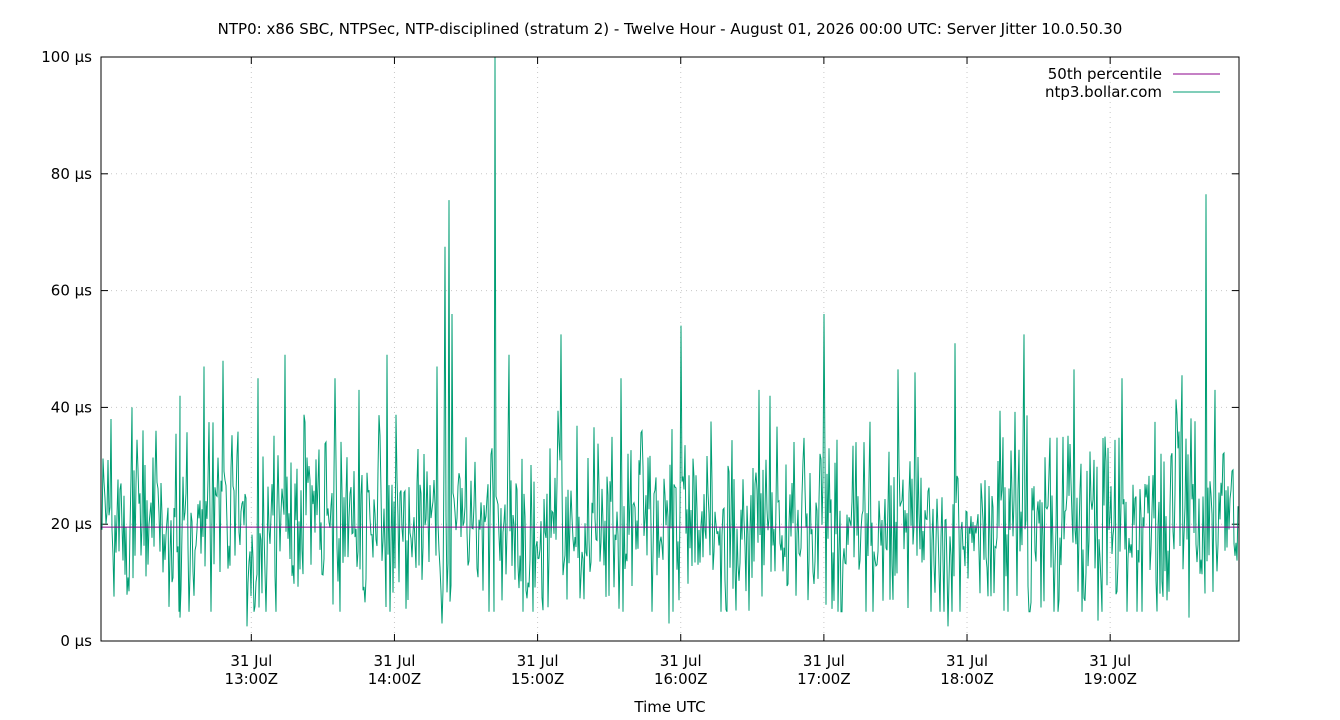  Describe the element at coordinates (71, 407) in the screenshot. I see `y-tick-label: 40 µs` at that location.